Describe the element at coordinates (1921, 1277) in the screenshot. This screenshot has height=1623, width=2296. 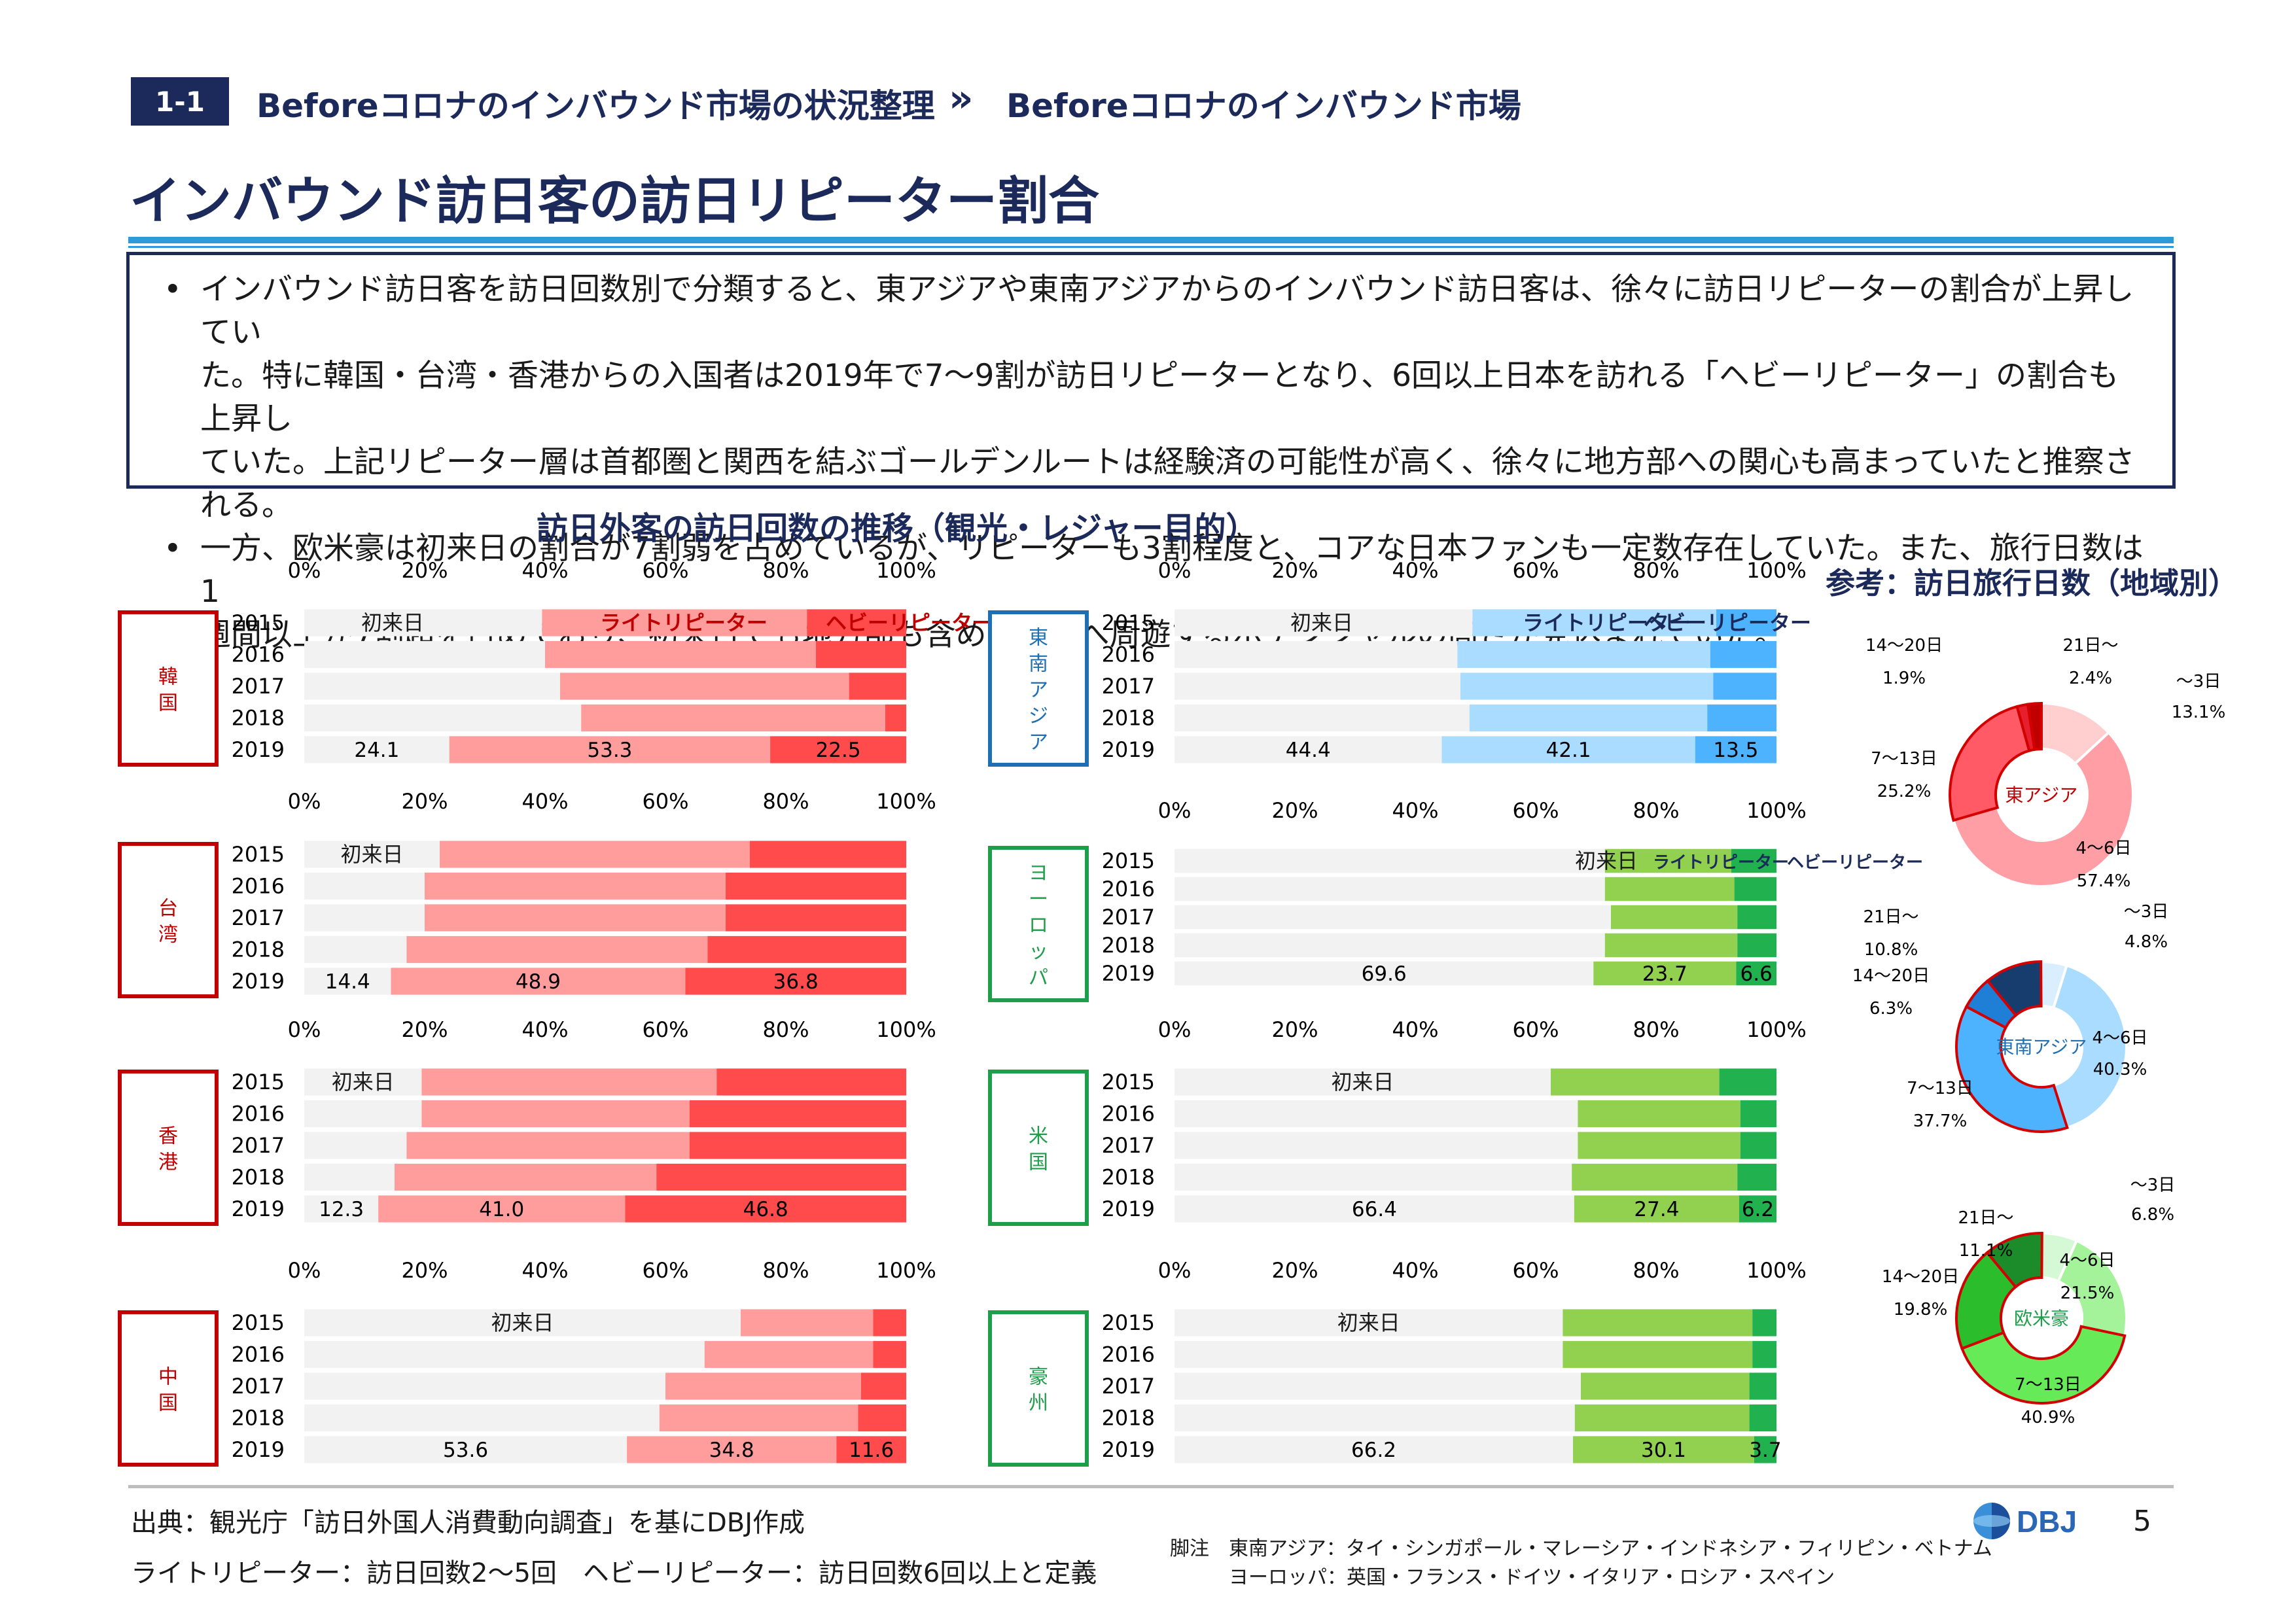
I see `donut-category-label: 14～20日` at that location.